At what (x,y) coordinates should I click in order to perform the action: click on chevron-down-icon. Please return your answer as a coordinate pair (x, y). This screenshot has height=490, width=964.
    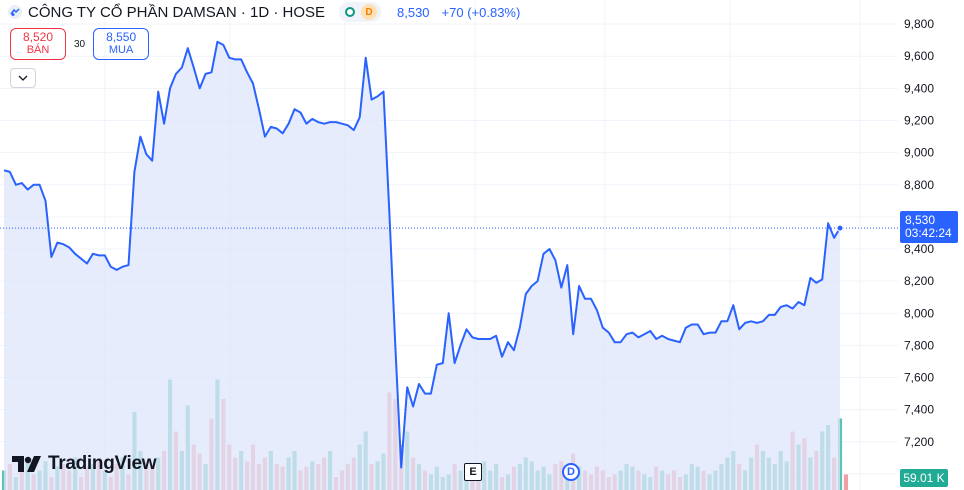
    Looking at the image, I should click on (23, 78).